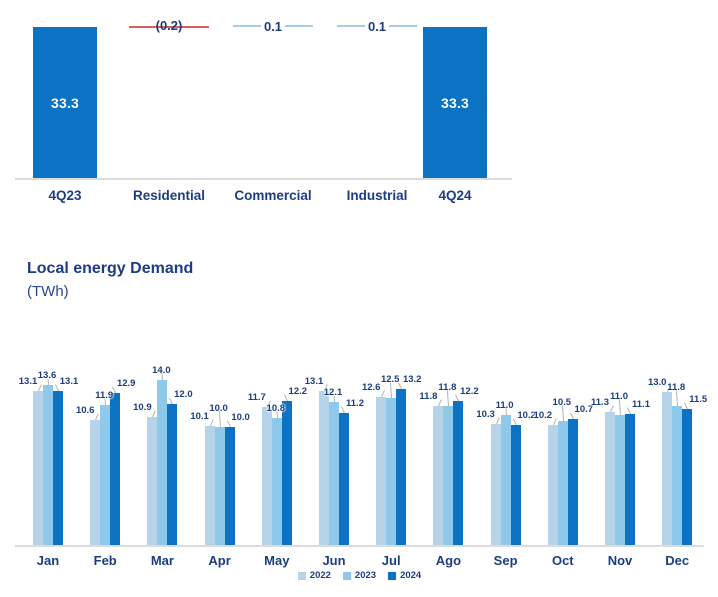 The height and width of the screenshot is (597, 718). I want to click on month-label-jun: Jun, so click(334, 560).